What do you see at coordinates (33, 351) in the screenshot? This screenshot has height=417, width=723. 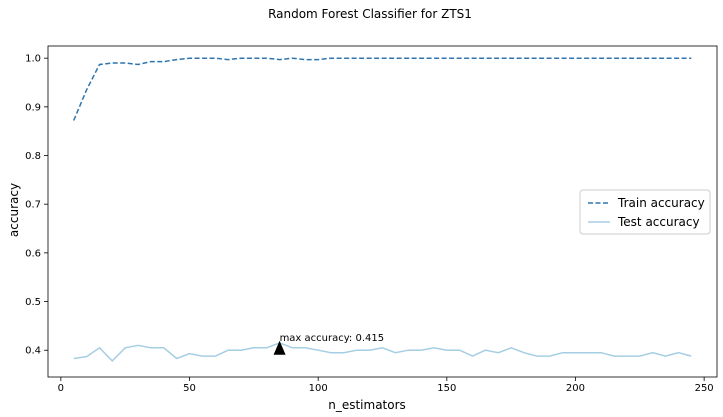 I see `y-tick-label: 0.4` at bounding box center [33, 351].